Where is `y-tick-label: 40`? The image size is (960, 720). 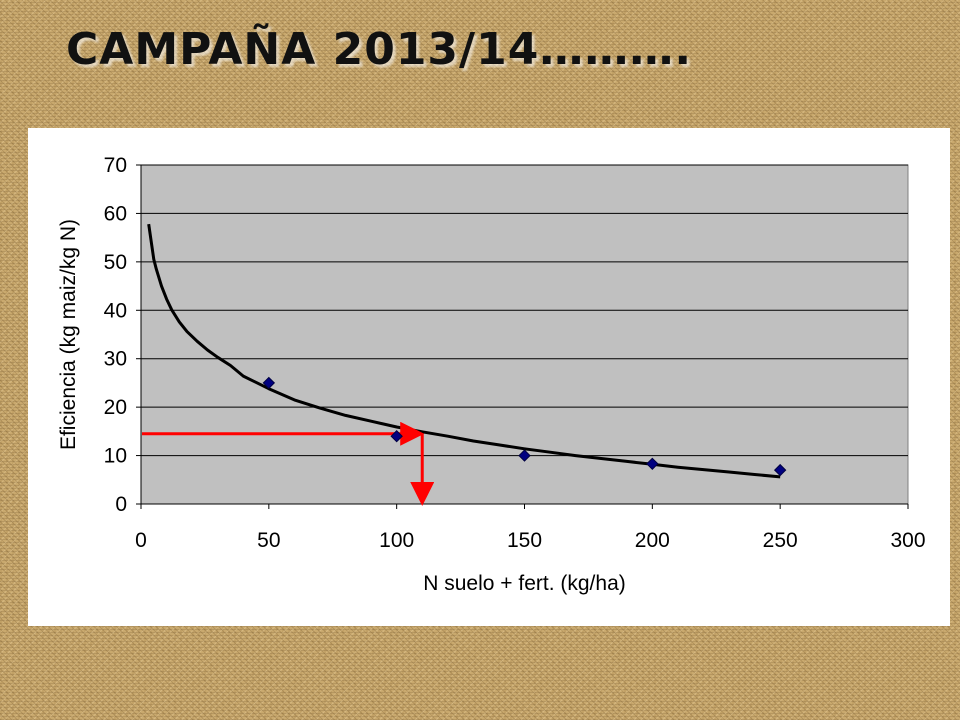
y-tick-label: 40 is located at coordinates (115, 310).